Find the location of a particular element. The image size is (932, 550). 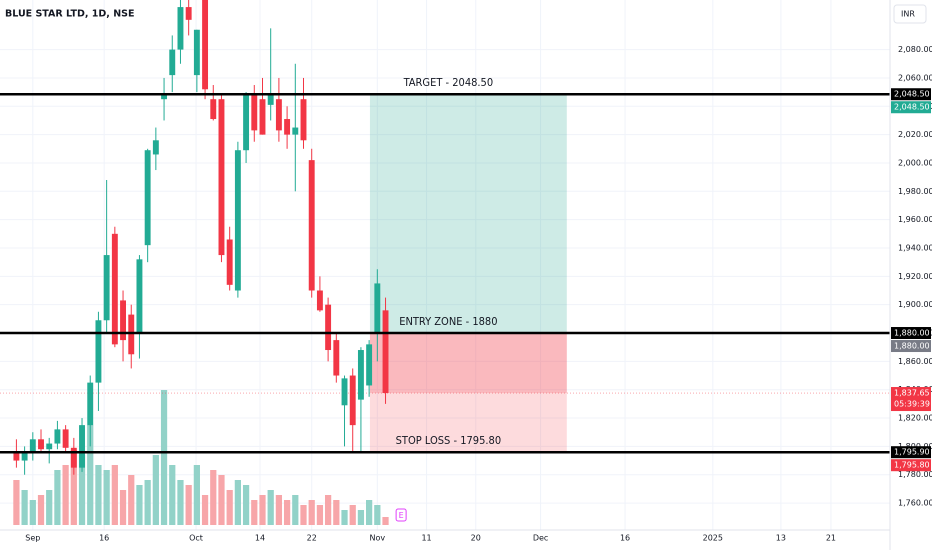

x-tick-label: 2025 is located at coordinates (713, 538).